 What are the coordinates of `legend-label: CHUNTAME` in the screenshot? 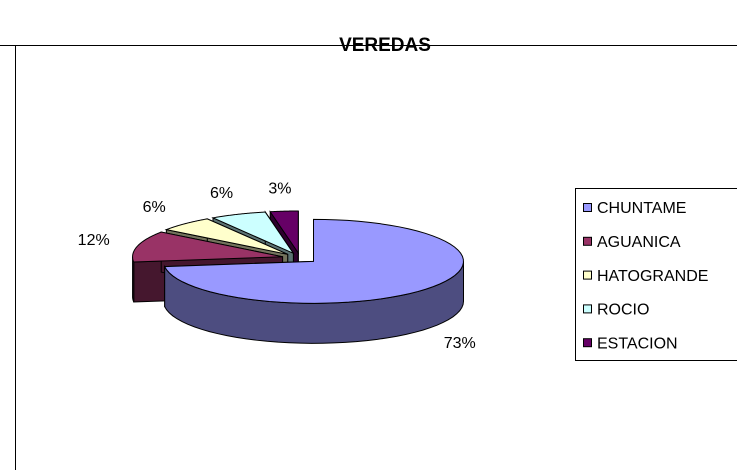 It's located at (641, 208).